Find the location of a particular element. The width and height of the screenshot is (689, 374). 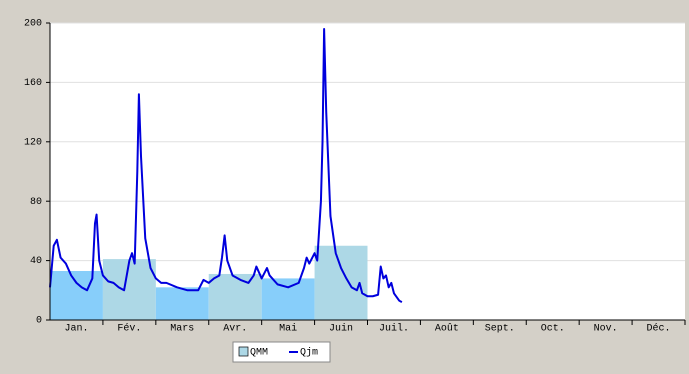

legend: QMM Qjm is located at coordinates (281, 352).